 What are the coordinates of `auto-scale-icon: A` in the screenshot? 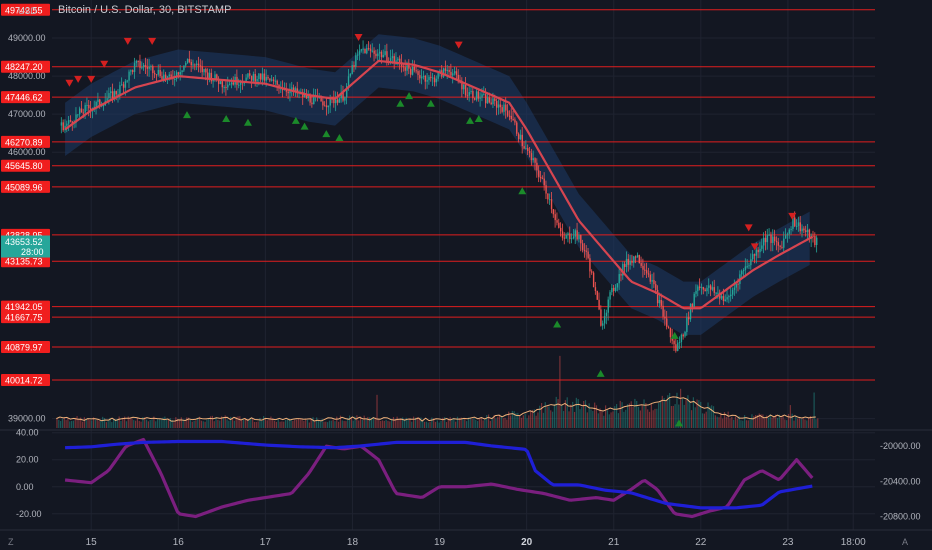 It's located at (905, 542).